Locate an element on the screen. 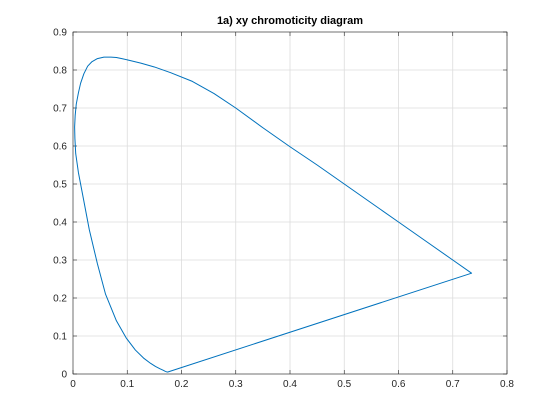 This screenshot has width=560, height=420. x-tick-label: 0.5 is located at coordinates (344, 384).